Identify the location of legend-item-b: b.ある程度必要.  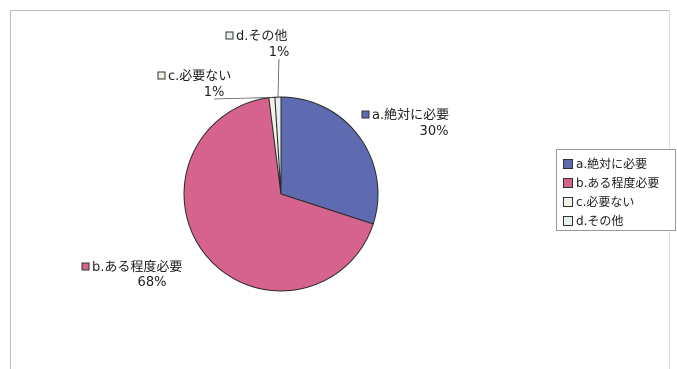
(617, 182).